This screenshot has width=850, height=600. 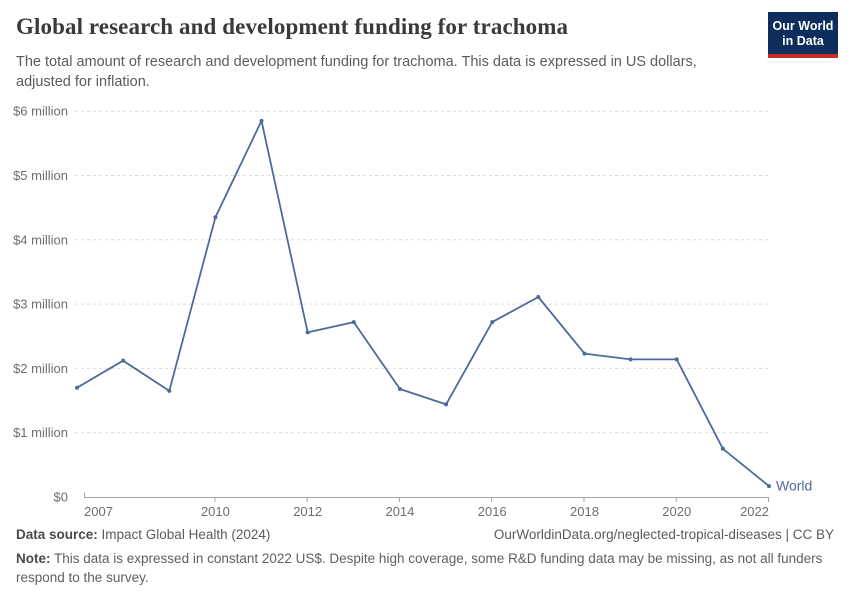 What do you see at coordinates (538, 297) in the screenshot?
I see `data-point-2017` at bounding box center [538, 297].